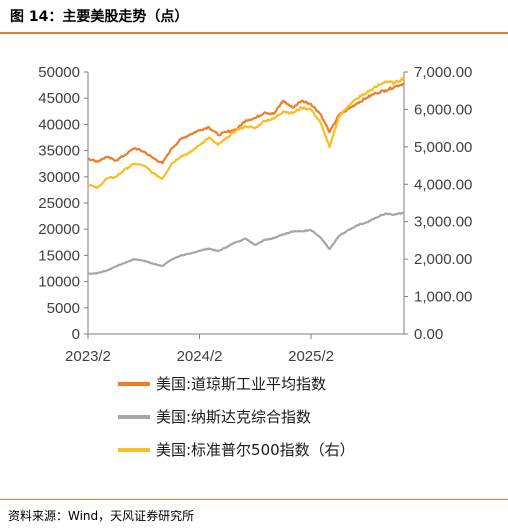 The image size is (508, 529). What do you see at coordinates (246, 123) in the screenshot?
I see `series-line-dow` at bounding box center [246, 123].